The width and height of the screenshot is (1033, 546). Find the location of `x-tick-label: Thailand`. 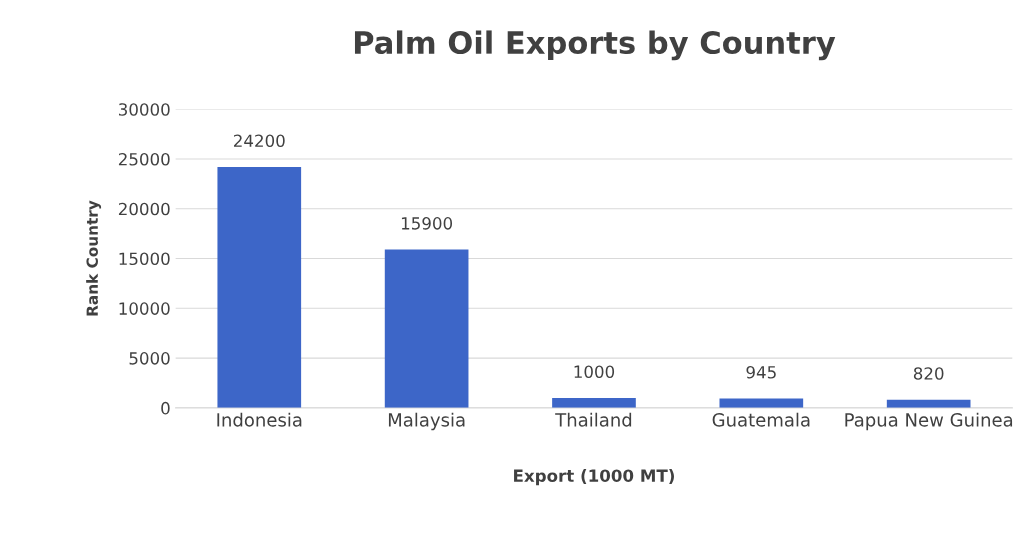

x-tick-label: Thailand is located at coordinates (593, 419).